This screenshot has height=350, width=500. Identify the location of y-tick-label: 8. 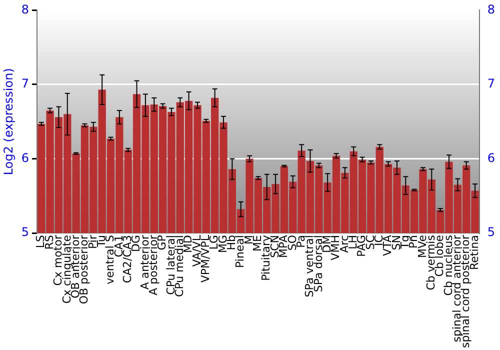
(25, 9).